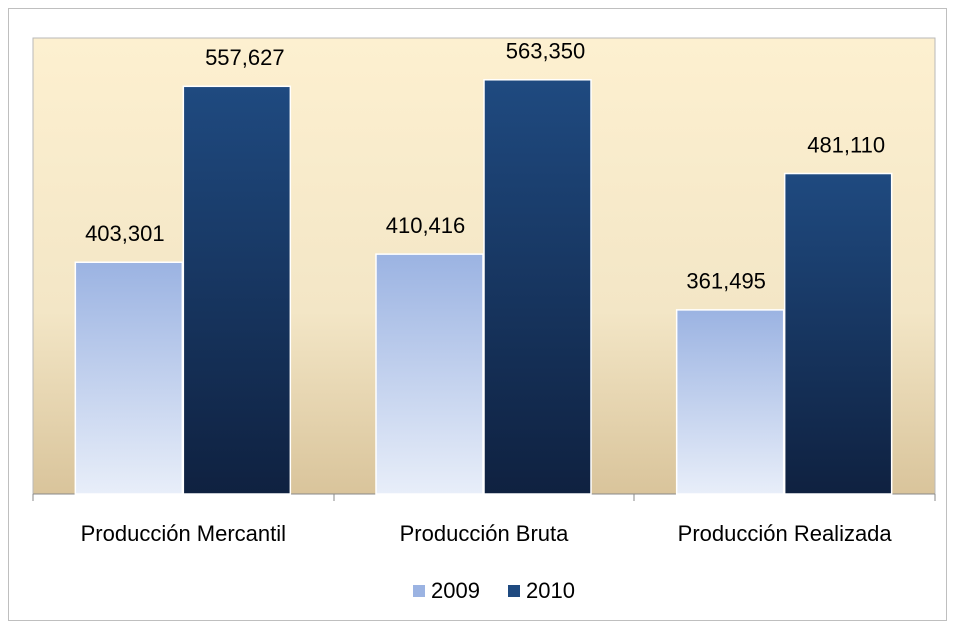 The width and height of the screenshot is (955, 634). What do you see at coordinates (455, 590) in the screenshot?
I see `legend-label: 2009` at bounding box center [455, 590].